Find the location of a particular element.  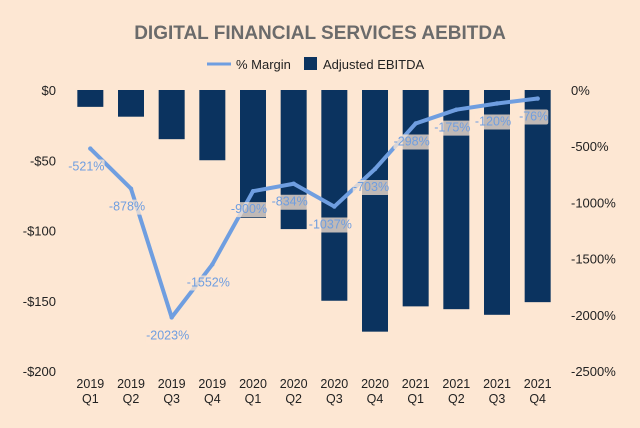

margin-data-label: -120% is located at coordinates (493, 121).